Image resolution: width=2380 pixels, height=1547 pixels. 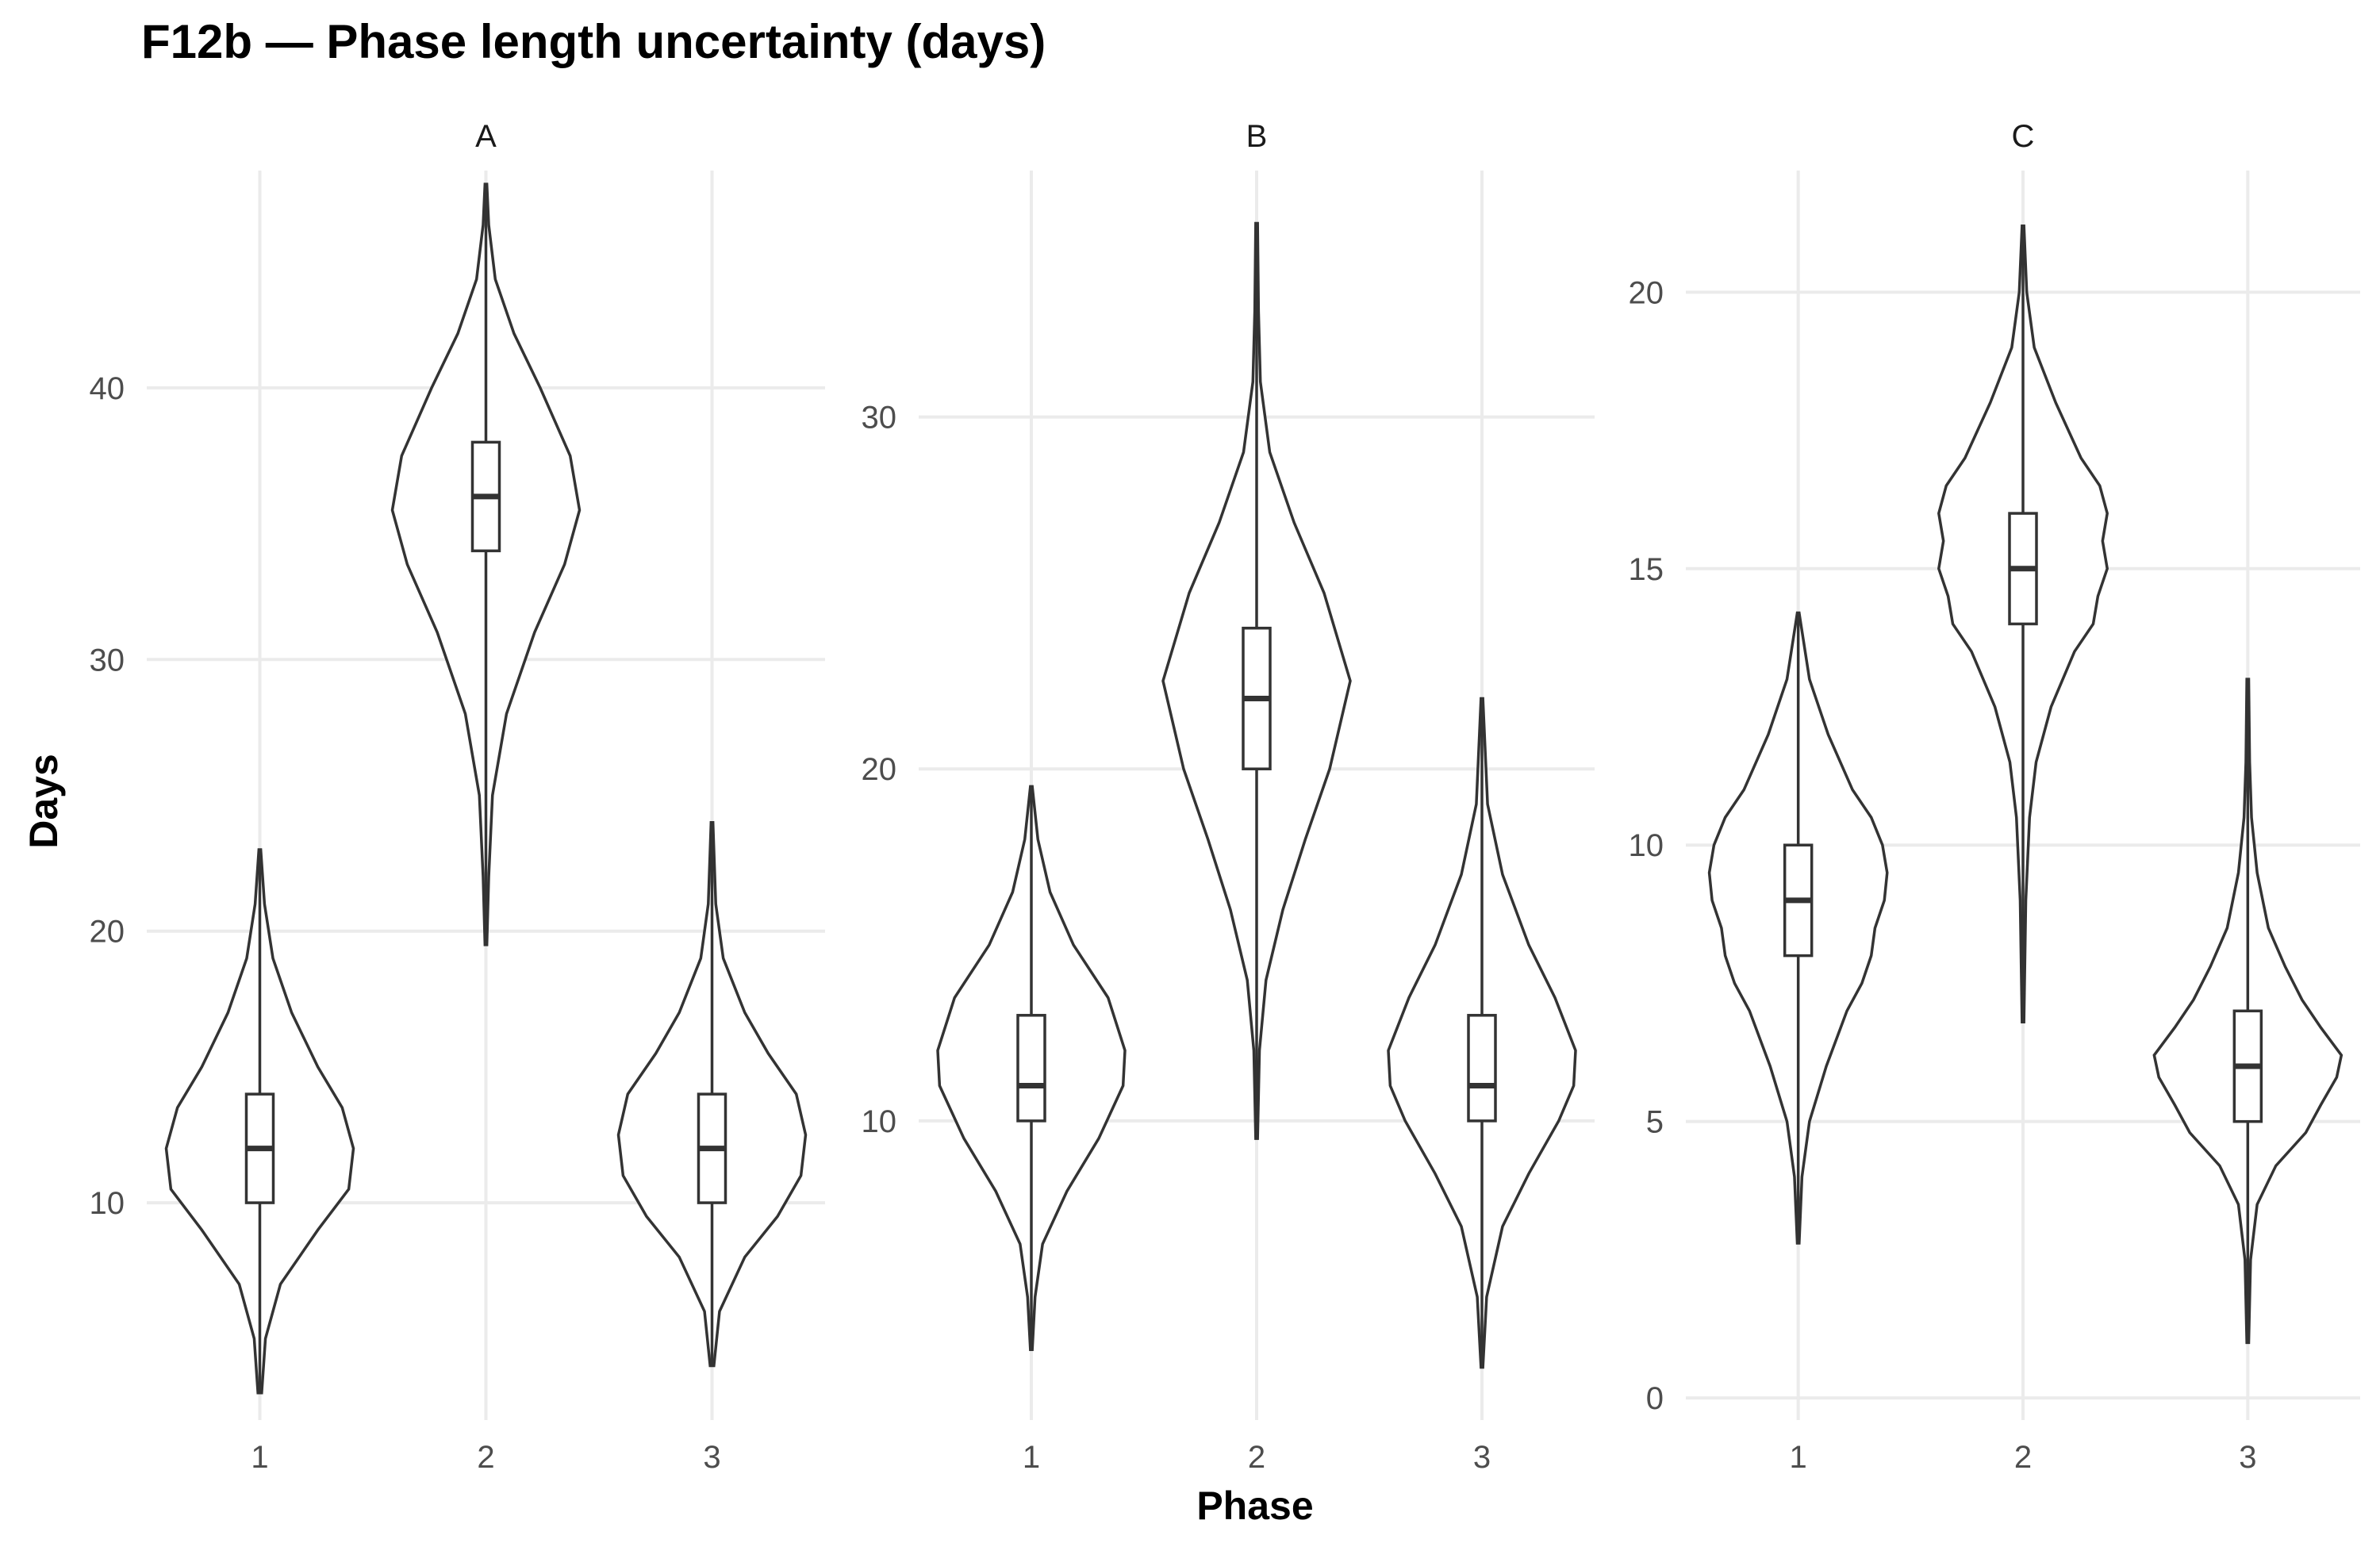 What do you see at coordinates (593, 41) in the screenshot?
I see `chart-title: F12b — Phase length uncertainty (days)` at bounding box center [593, 41].